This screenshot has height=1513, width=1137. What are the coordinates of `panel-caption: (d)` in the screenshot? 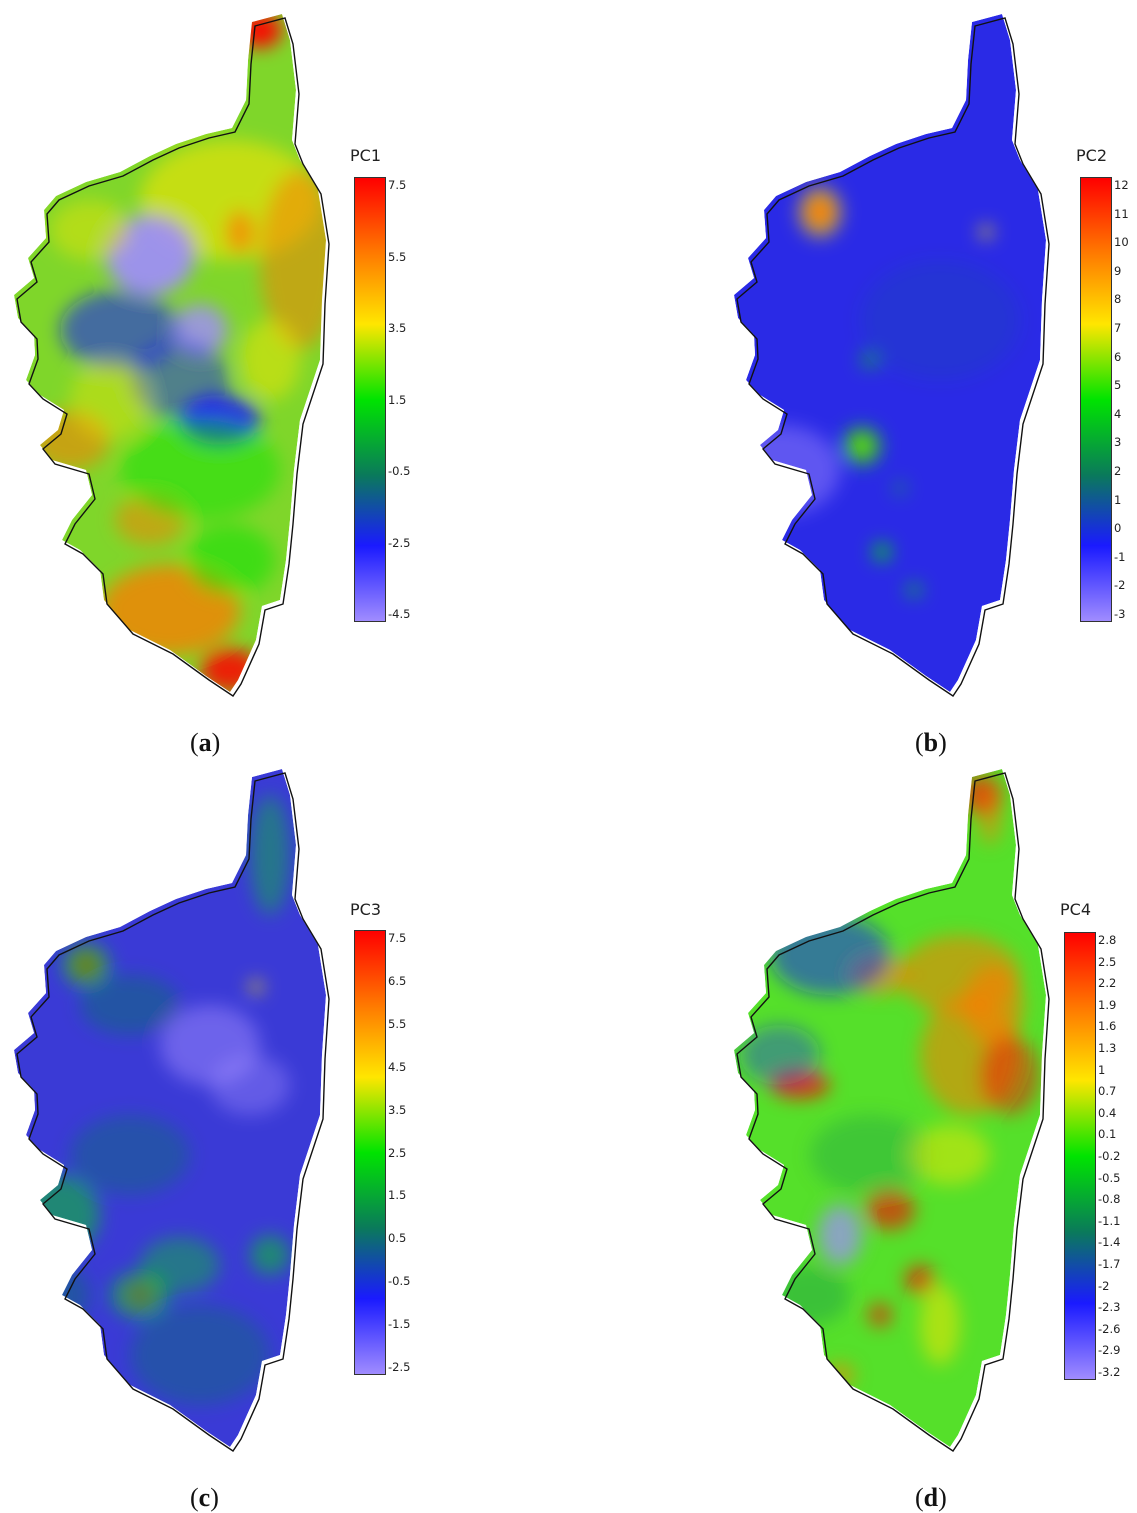 It's located at (931, 1497).